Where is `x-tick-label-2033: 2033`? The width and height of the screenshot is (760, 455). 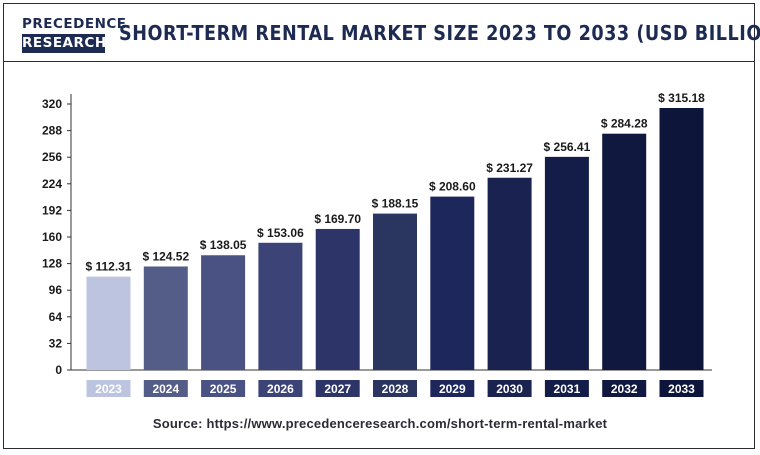 x-tick-label-2033: 2033 is located at coordinates (681, 389).